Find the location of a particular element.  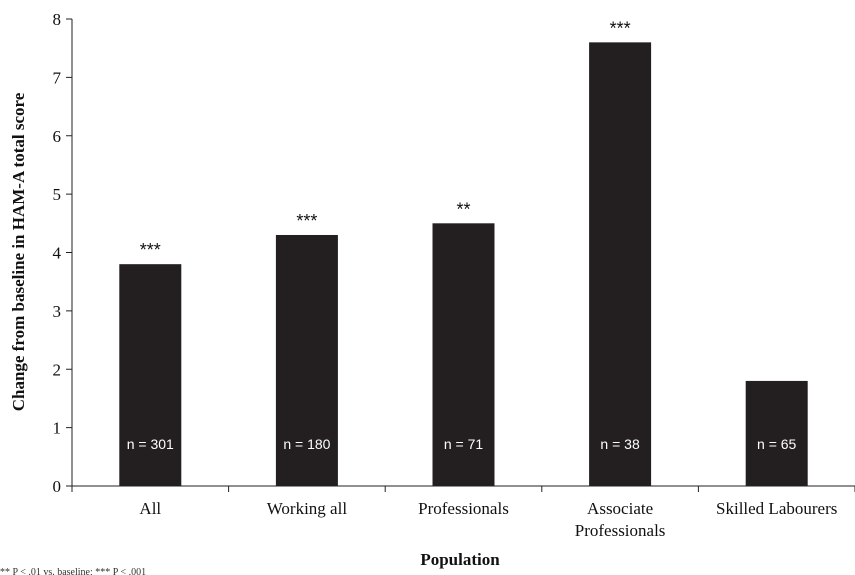

x-tick-label-line: All is located at coordinates (150, 508).